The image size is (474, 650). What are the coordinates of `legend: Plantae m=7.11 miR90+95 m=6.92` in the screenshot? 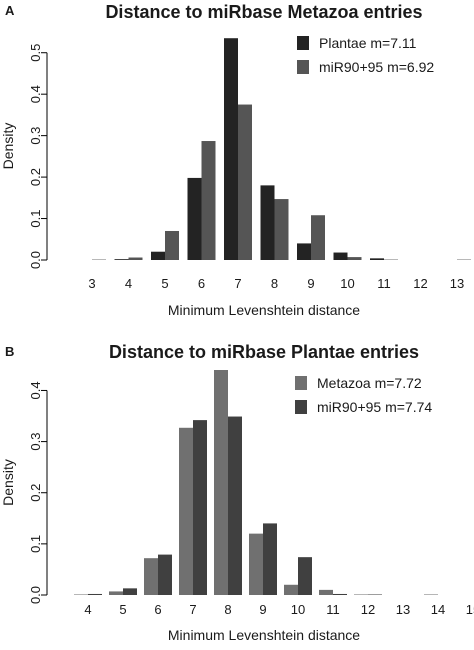 It's located at (365, 55).